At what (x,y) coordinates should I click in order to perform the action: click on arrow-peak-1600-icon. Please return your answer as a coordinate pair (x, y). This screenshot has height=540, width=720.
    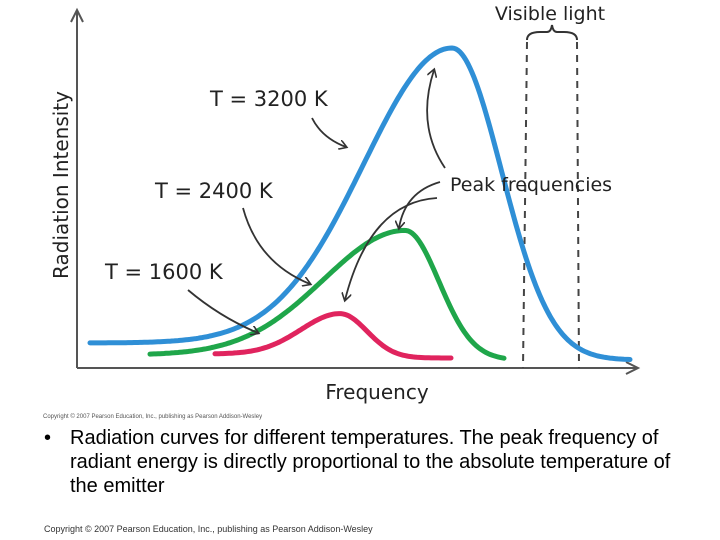
    Looking at the image, I should click on (391, 248).